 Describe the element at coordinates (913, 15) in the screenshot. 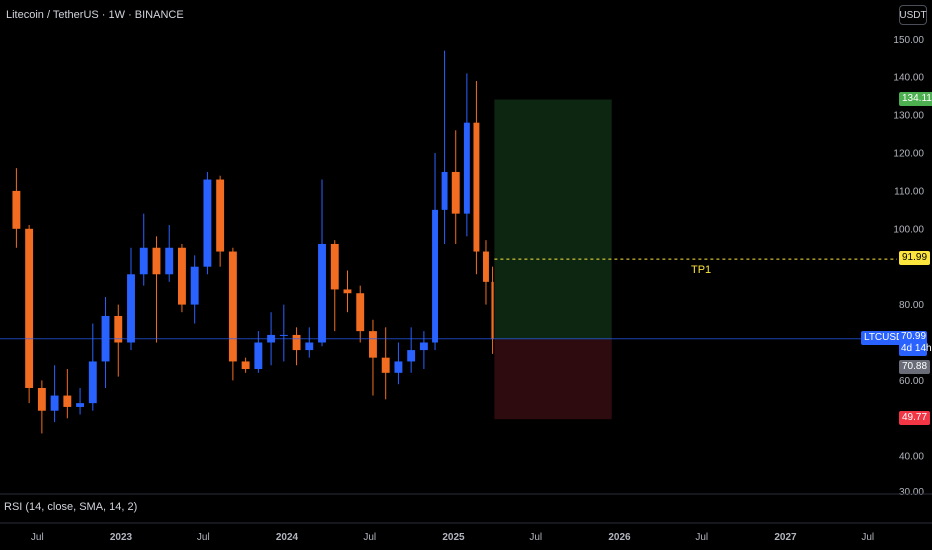

I see `currency-button: USDT` at that location.